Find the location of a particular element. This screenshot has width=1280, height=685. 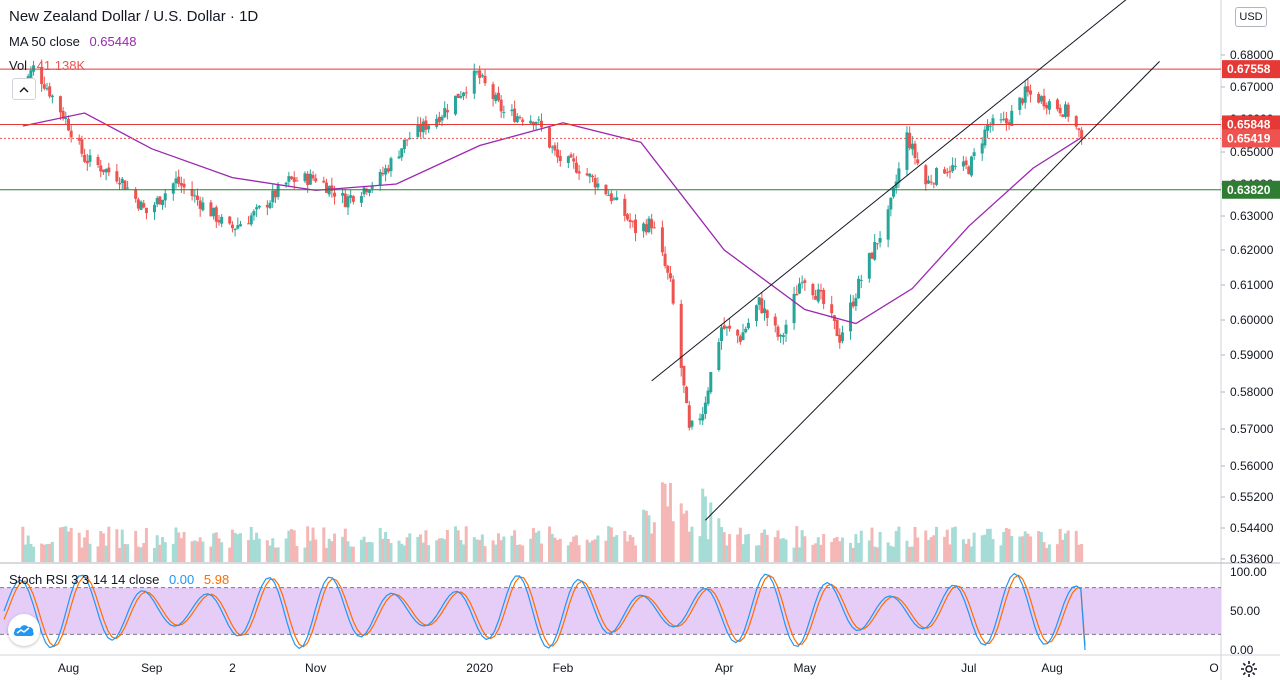

price-tag-label: 0.67558 is located at coordinates (1249, 69).